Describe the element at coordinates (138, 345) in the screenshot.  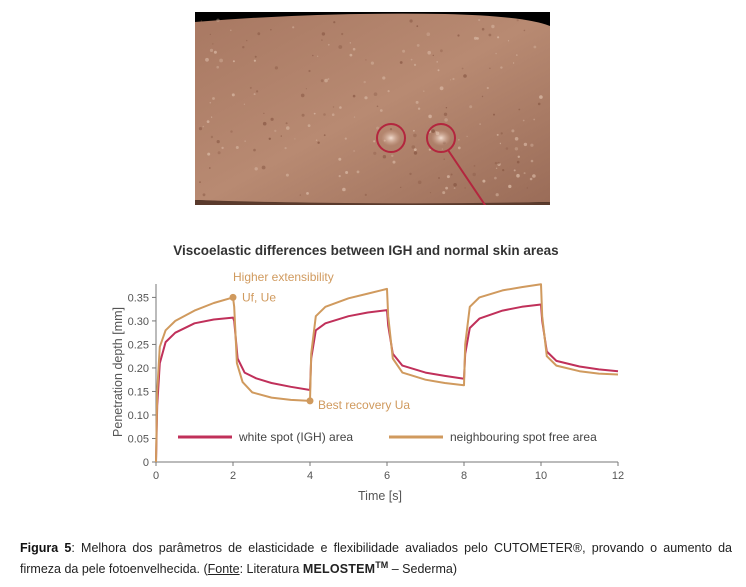
I see `y-tick-label: 0.25` at that location.